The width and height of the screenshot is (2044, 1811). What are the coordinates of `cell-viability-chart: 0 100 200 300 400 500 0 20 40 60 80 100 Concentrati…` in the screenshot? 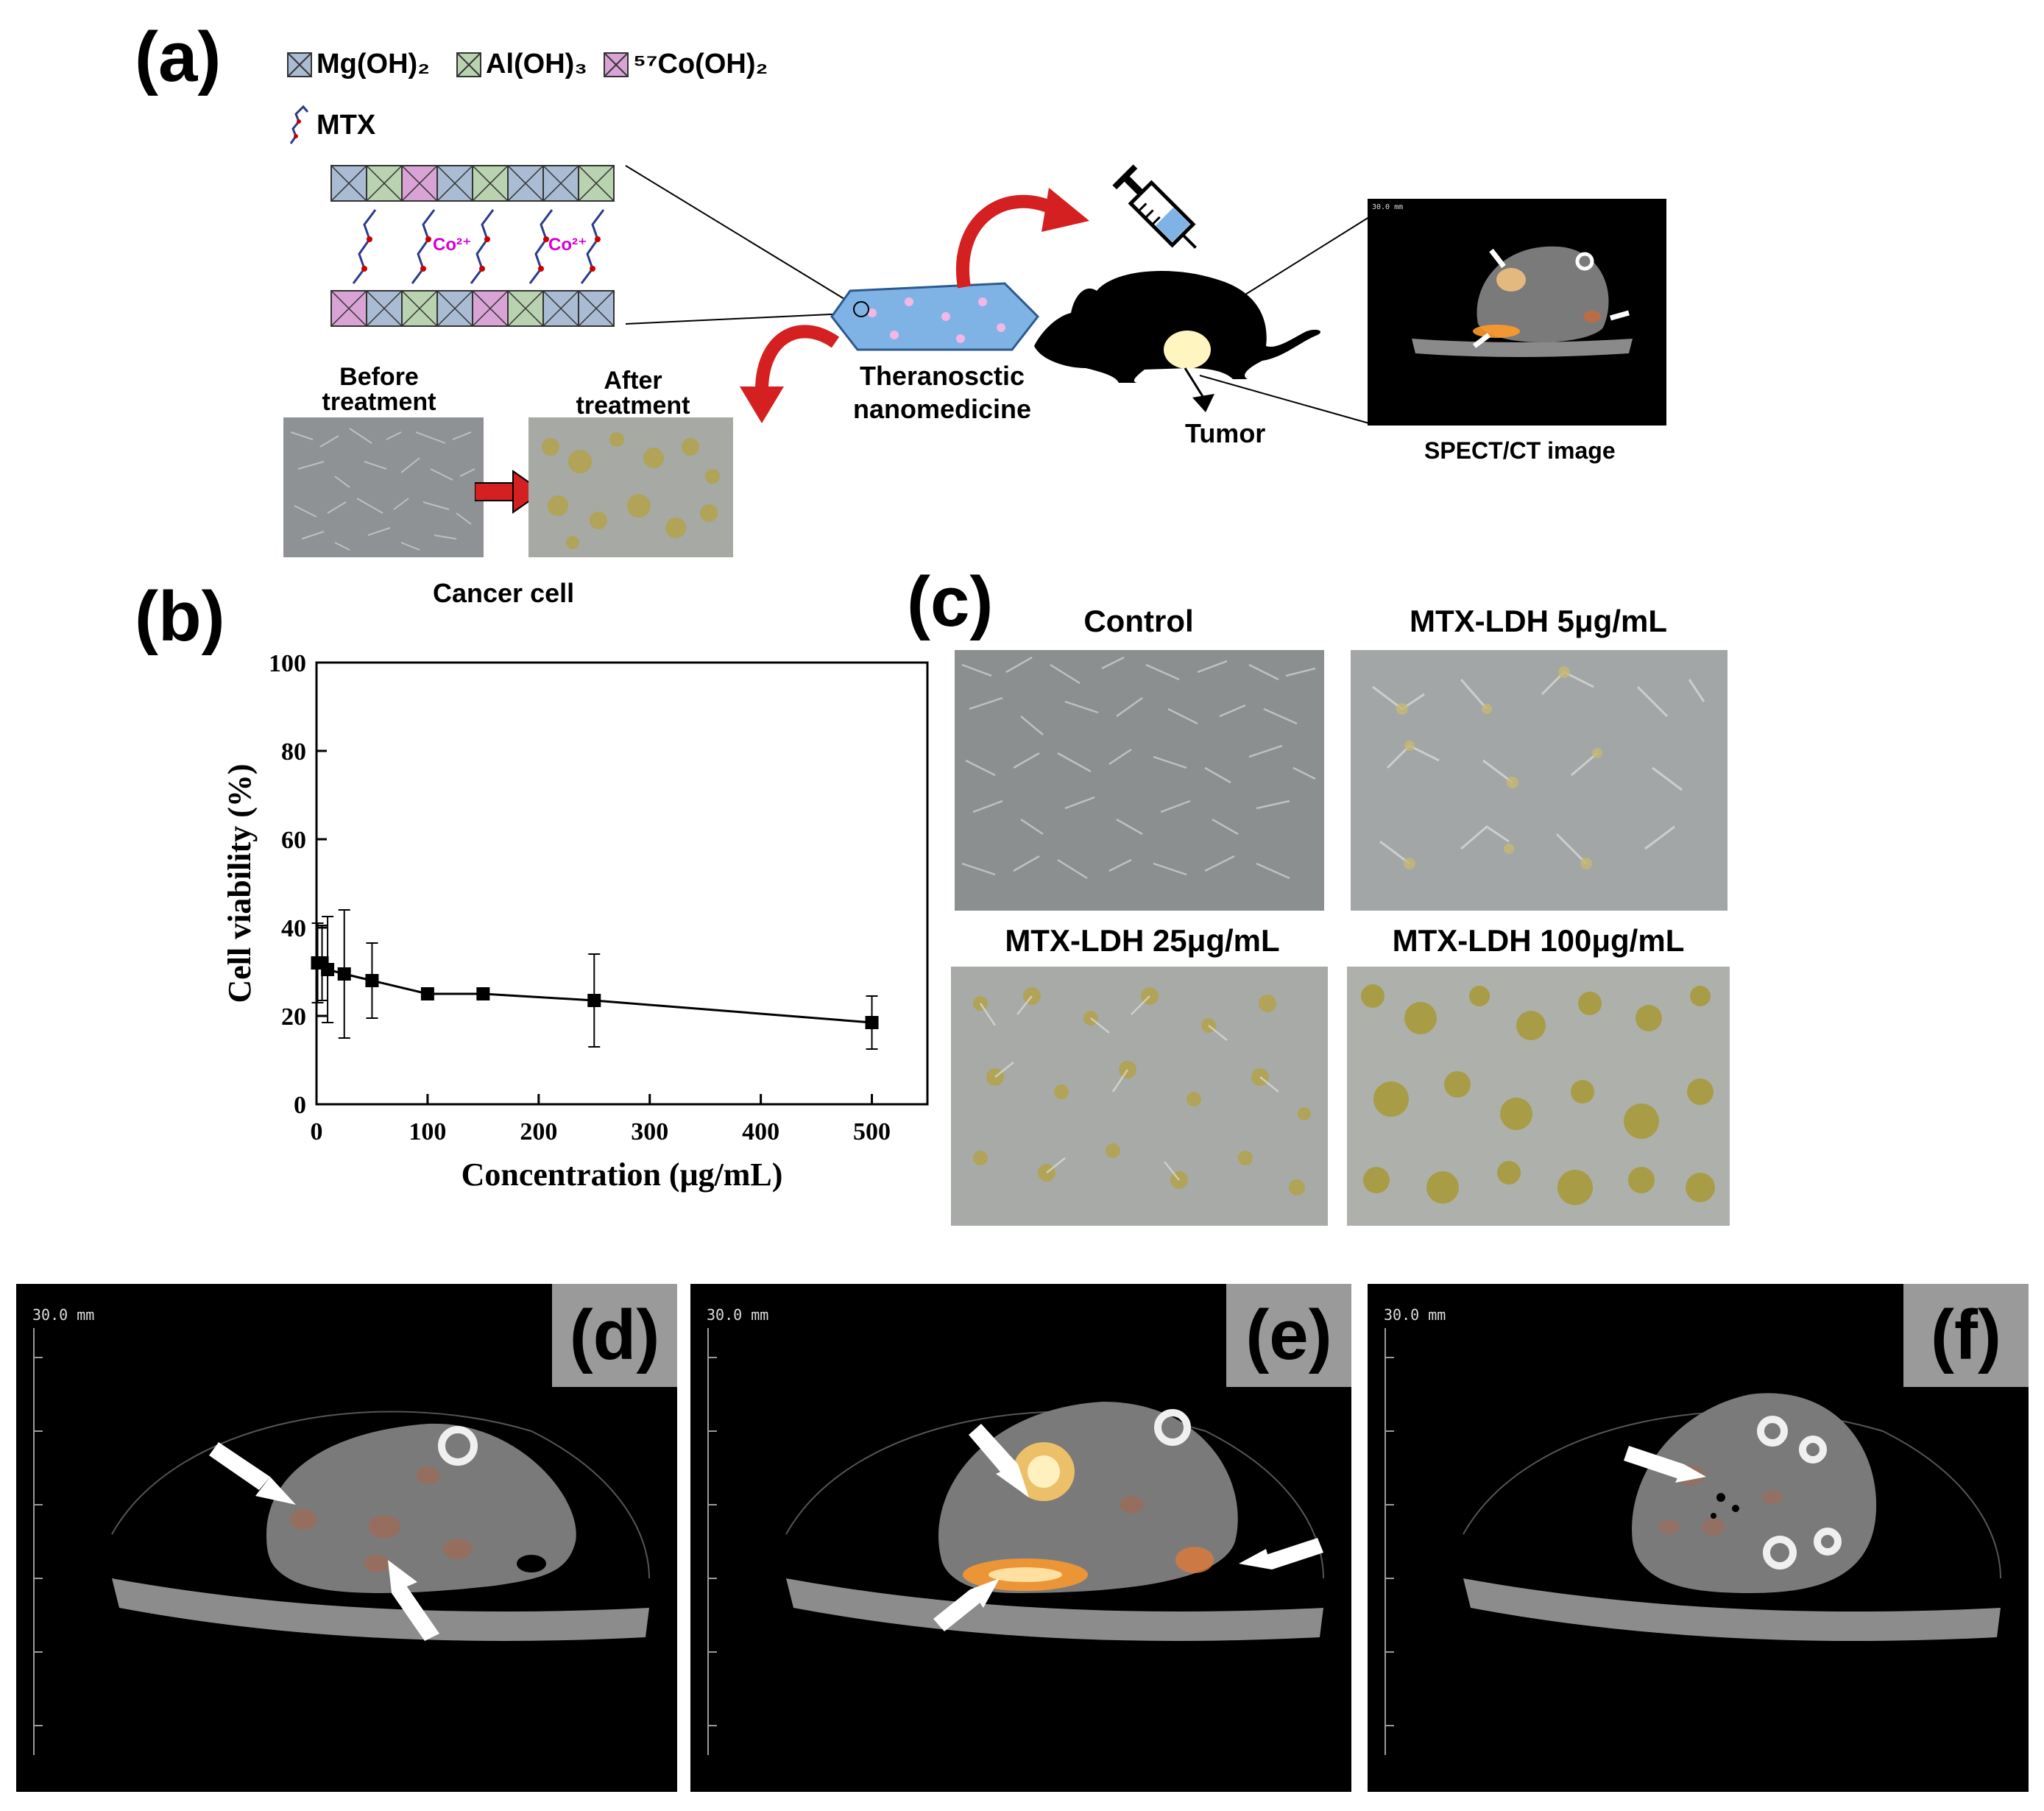 It's located at (575, 921).